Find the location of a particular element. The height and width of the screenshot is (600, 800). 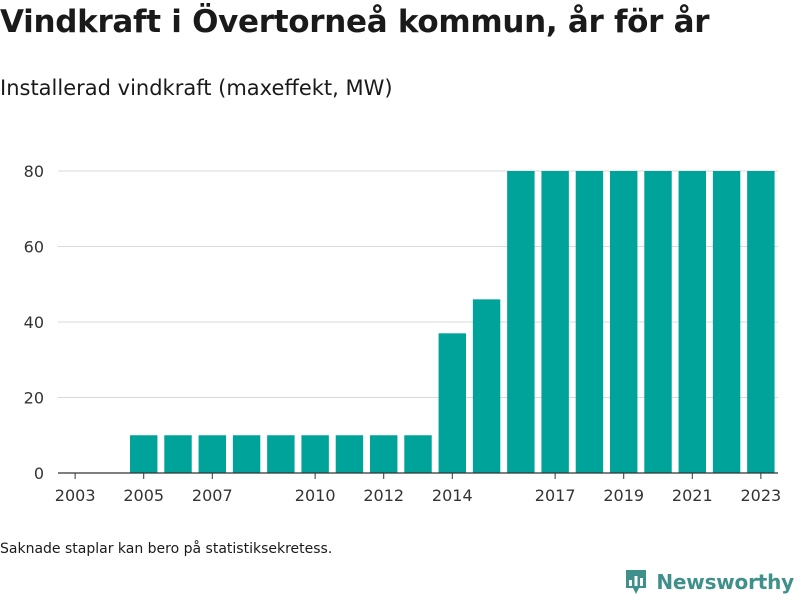

y-tick-label: 20 is located at coordinates (34, 398).